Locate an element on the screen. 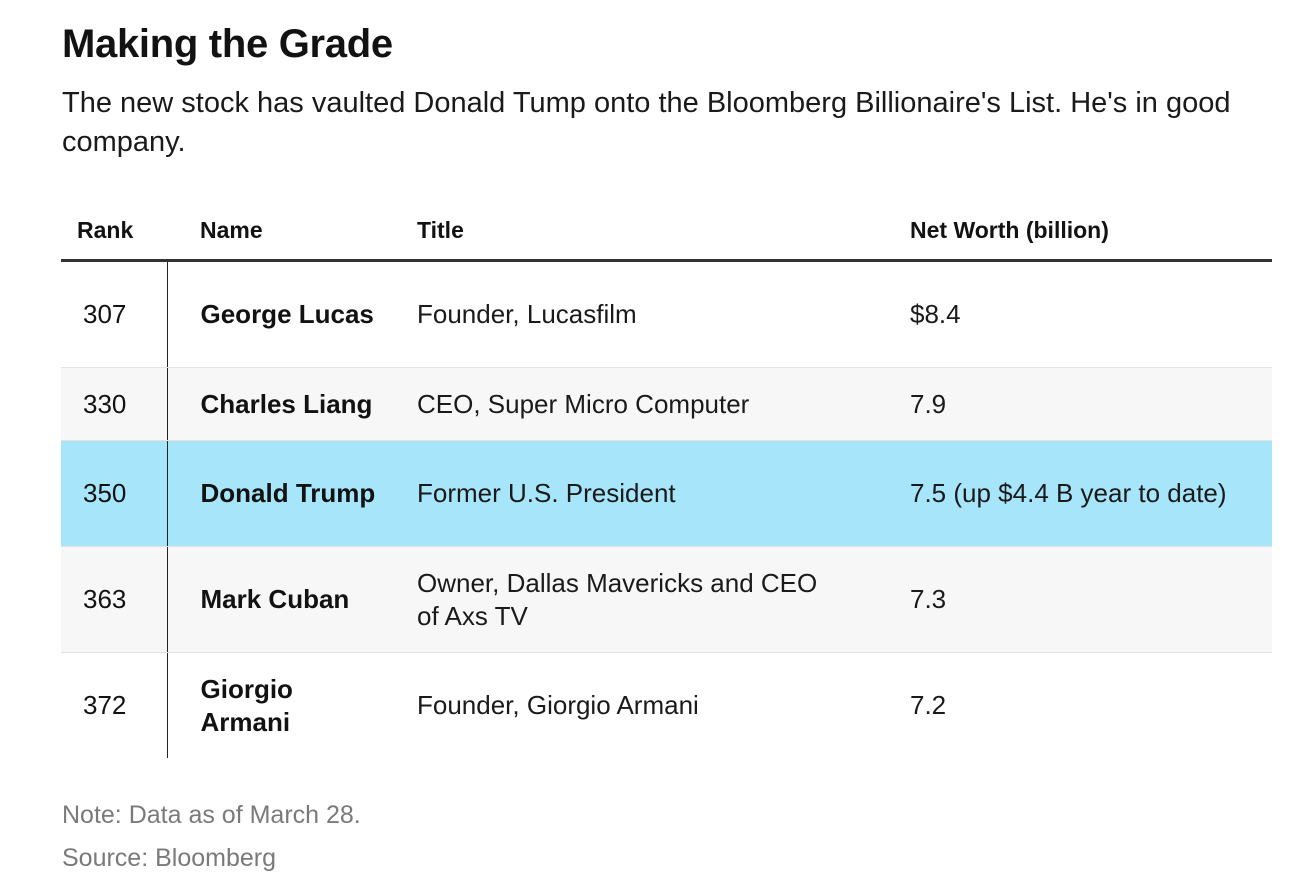 This screenshot has width=1290, height=887. column-header-rank: Rank is located at coordinates (114, 232).